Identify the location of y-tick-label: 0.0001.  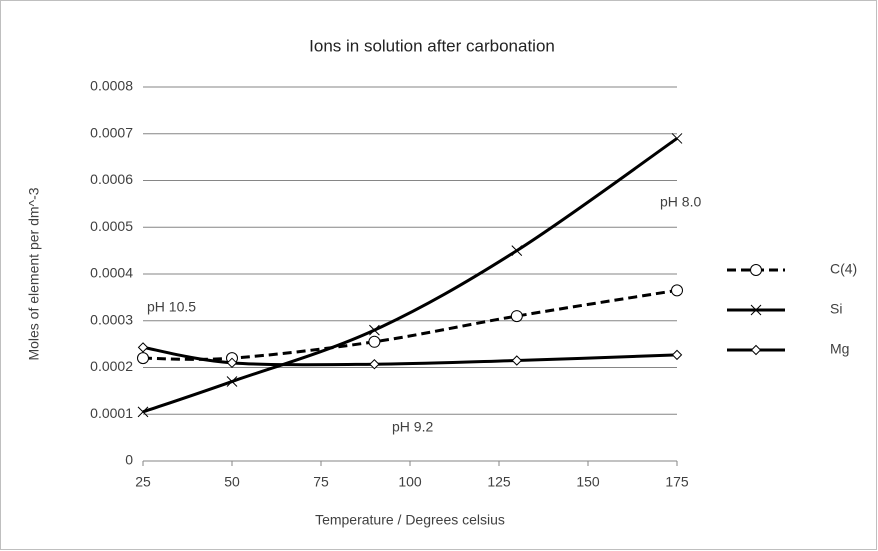
(111, 413).